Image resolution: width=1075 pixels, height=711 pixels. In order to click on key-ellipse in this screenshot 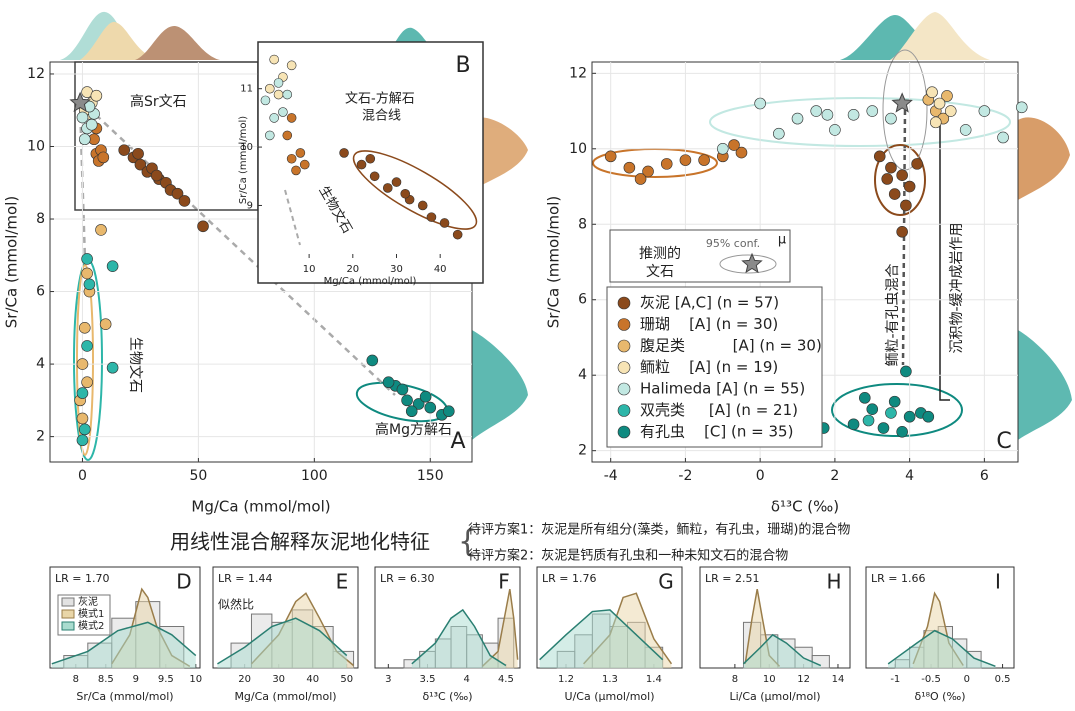, I will do `click(748, 264)`.